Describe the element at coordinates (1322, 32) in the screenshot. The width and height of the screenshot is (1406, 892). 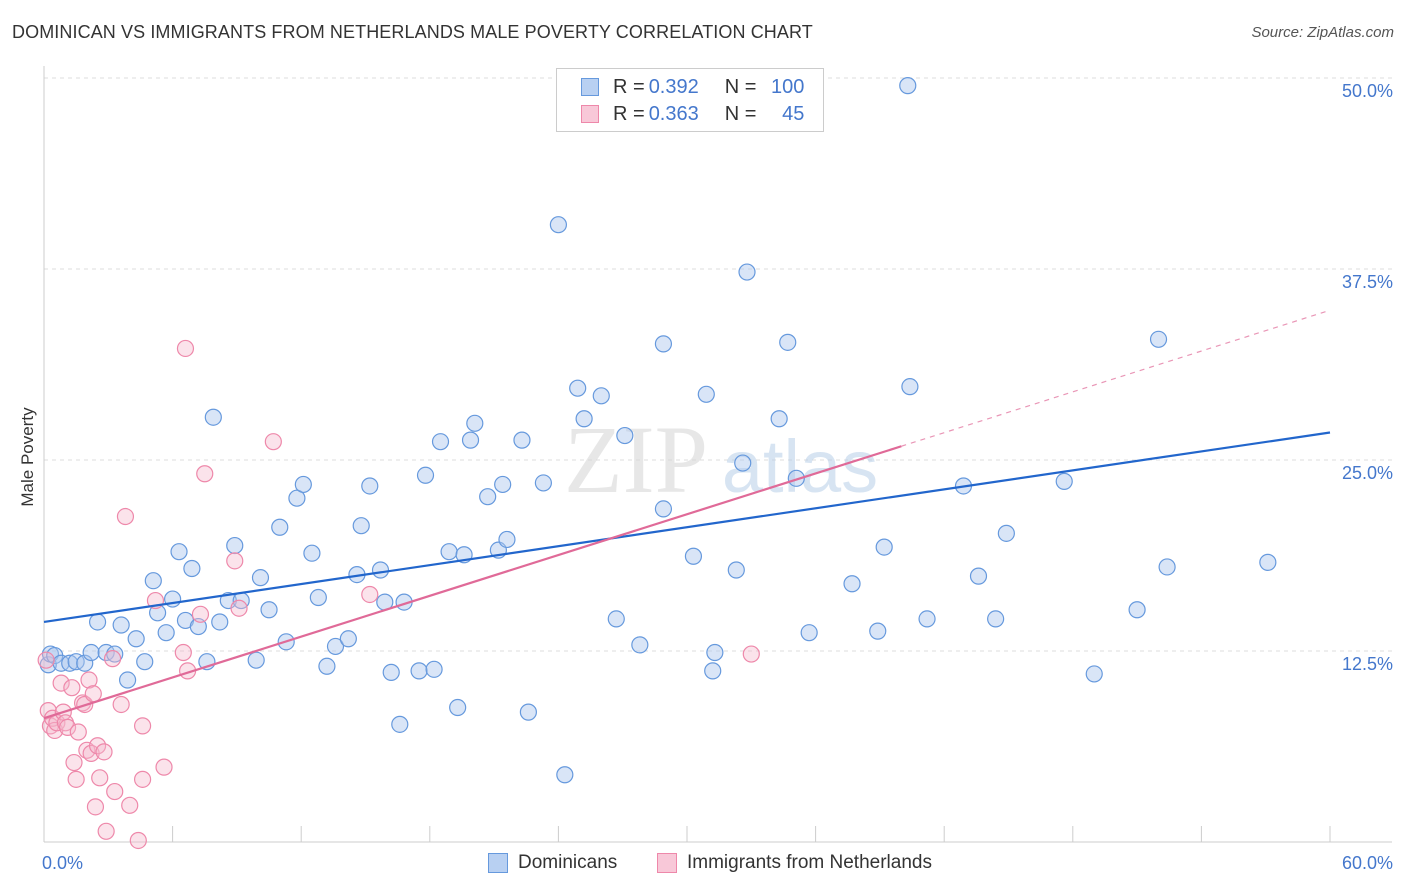
I see `source-label: Source: ZipAtlas.com` at that location.